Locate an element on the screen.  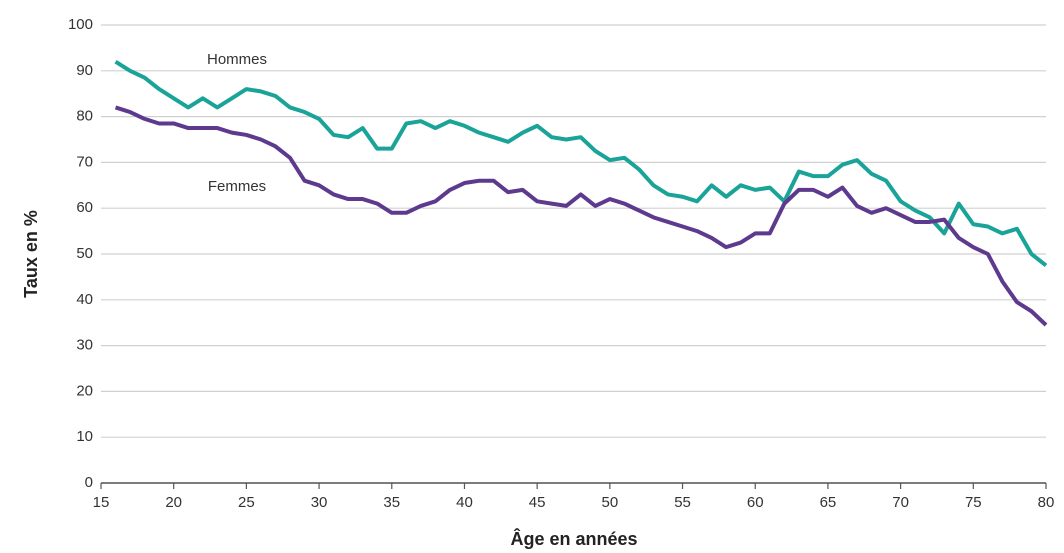
x-tick-label: 25 is located at coordinates (246, 502).